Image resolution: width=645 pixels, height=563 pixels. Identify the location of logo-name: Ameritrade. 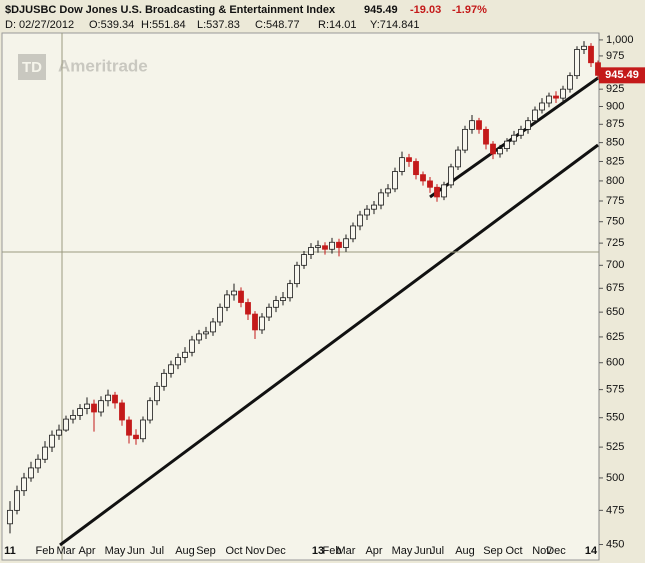
(103, 65).